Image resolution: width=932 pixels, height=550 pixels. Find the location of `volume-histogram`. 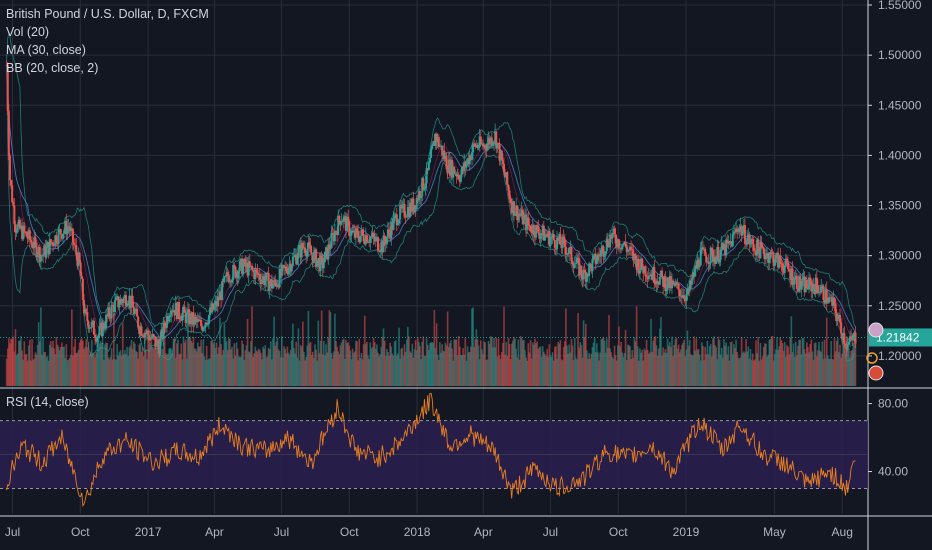

volume-histogram is located at coordinates (431, 346).